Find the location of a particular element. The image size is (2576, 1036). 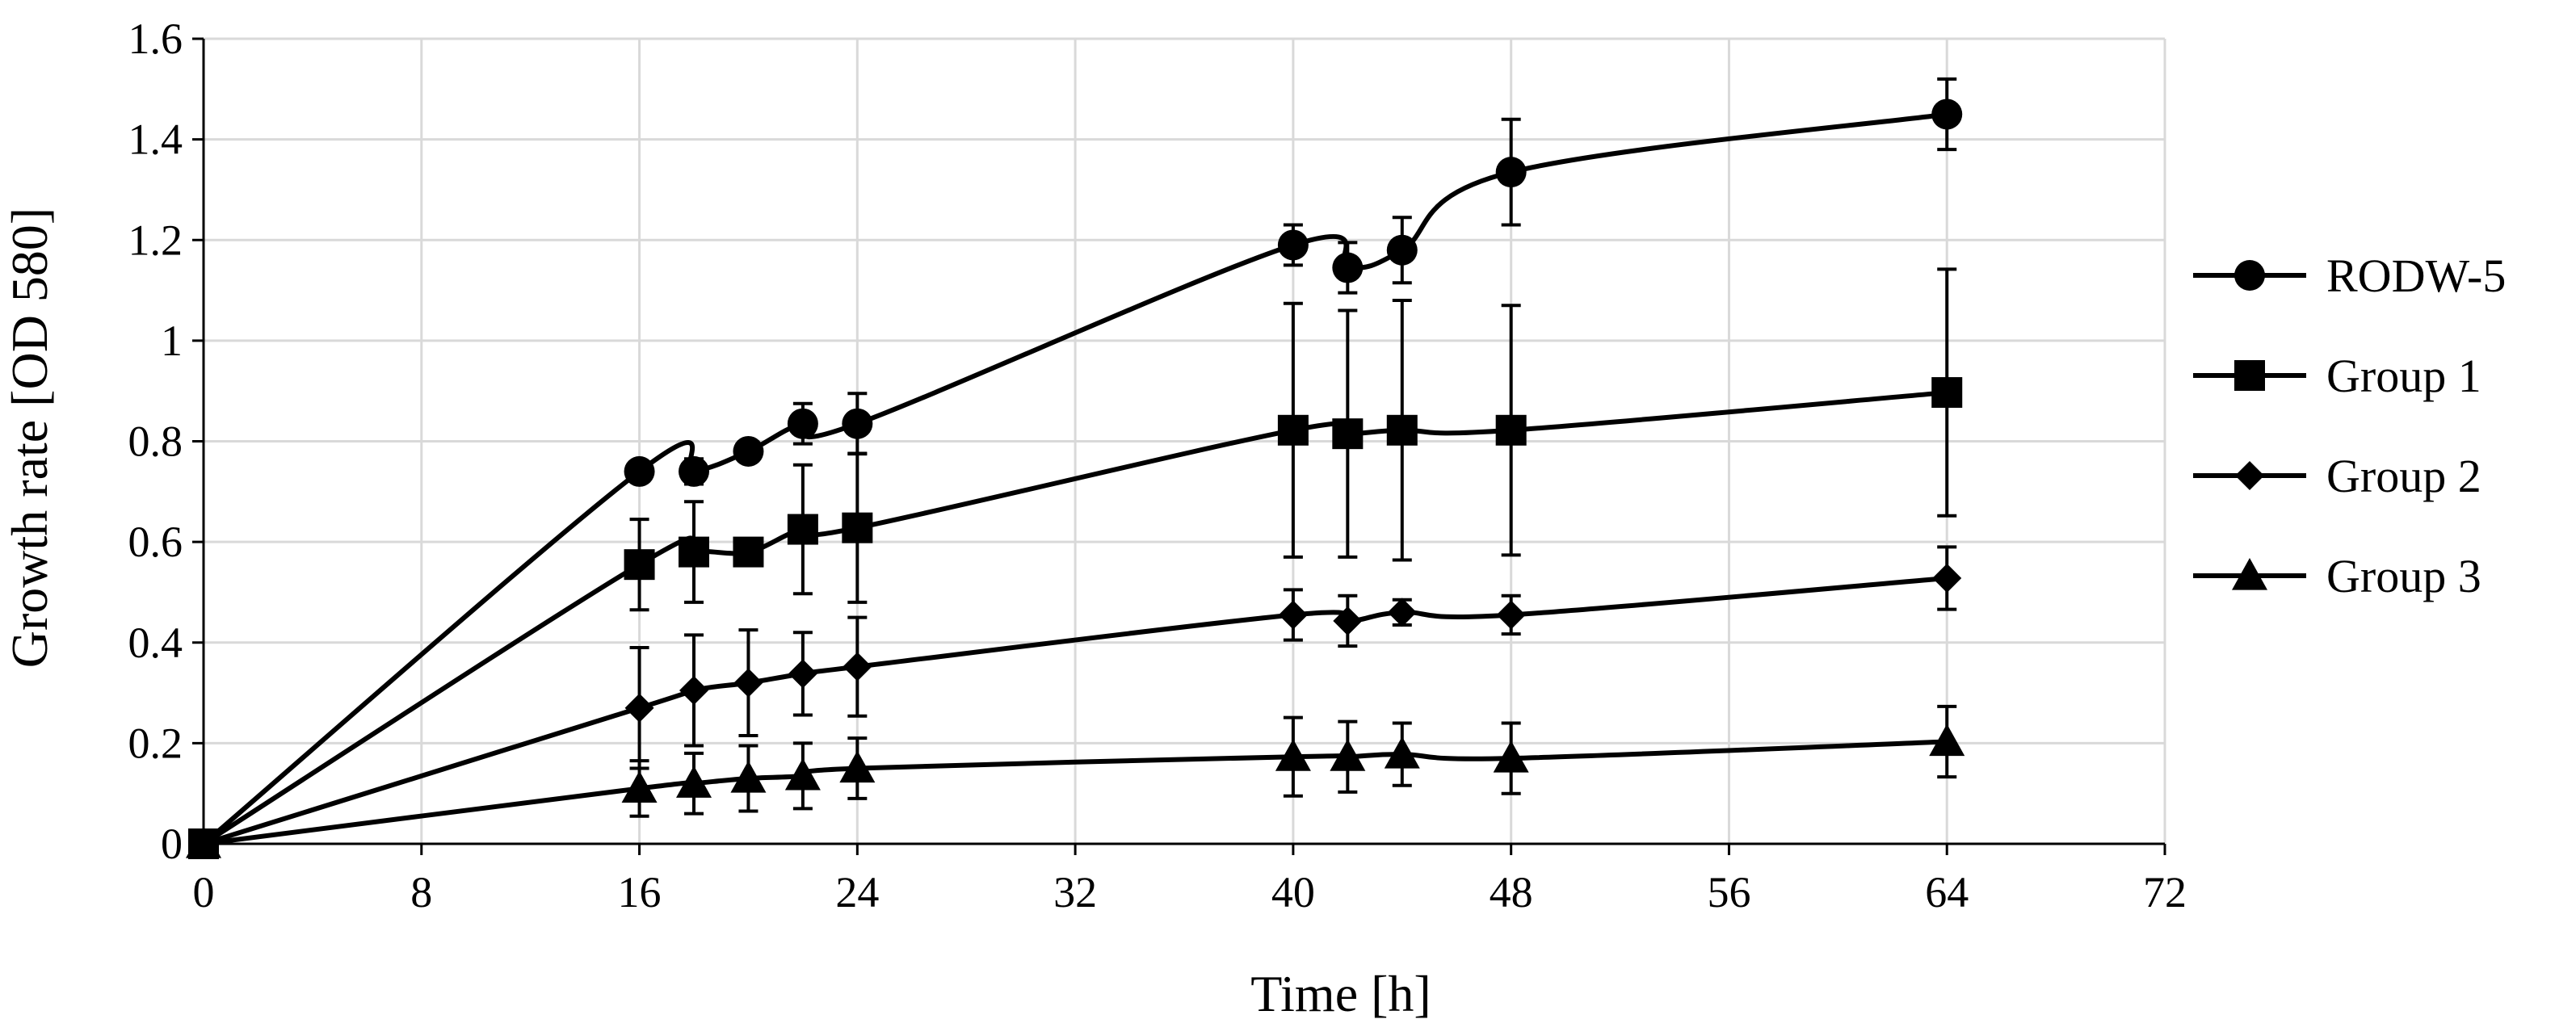

y-tick-label: 0.2 is located at coordinates (156, 743).